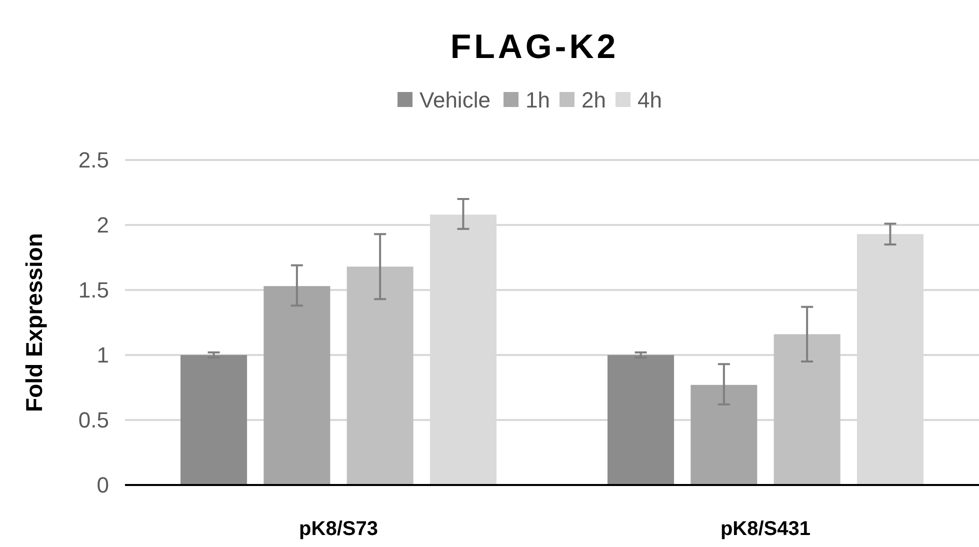 The width and height of the screenshot is (979, 547). What do you see at coordinates (93, 420) in the screenshot?
I see `y-tick-label: 0.5` at bounding box center [93, 420].